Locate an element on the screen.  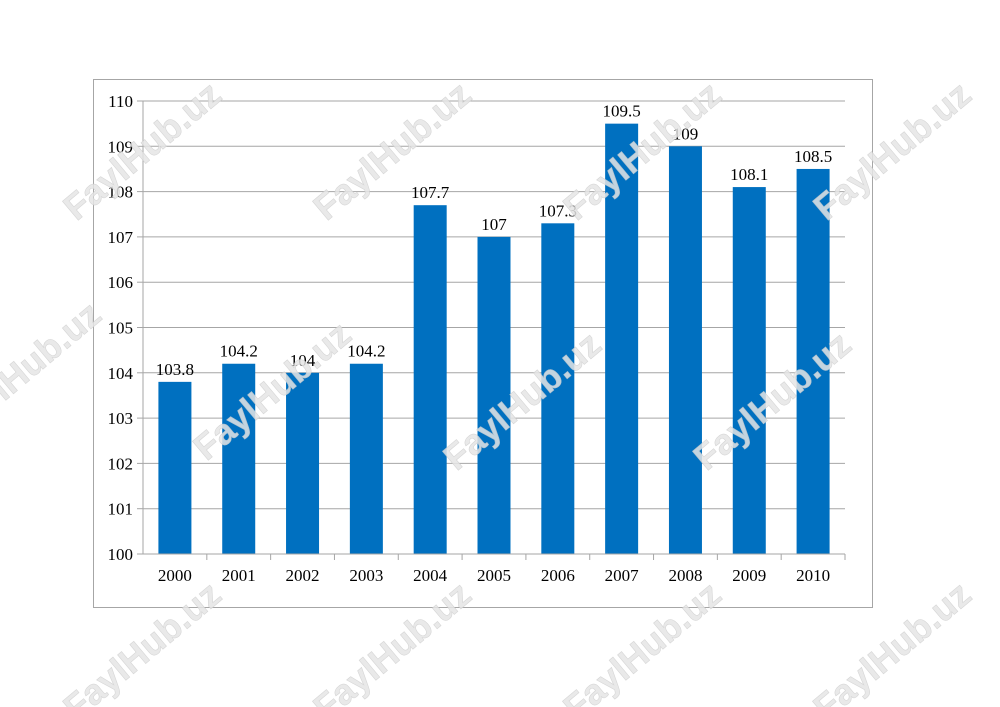
watermark-11: FaylHub.uz is located at coordinates (641, 640).